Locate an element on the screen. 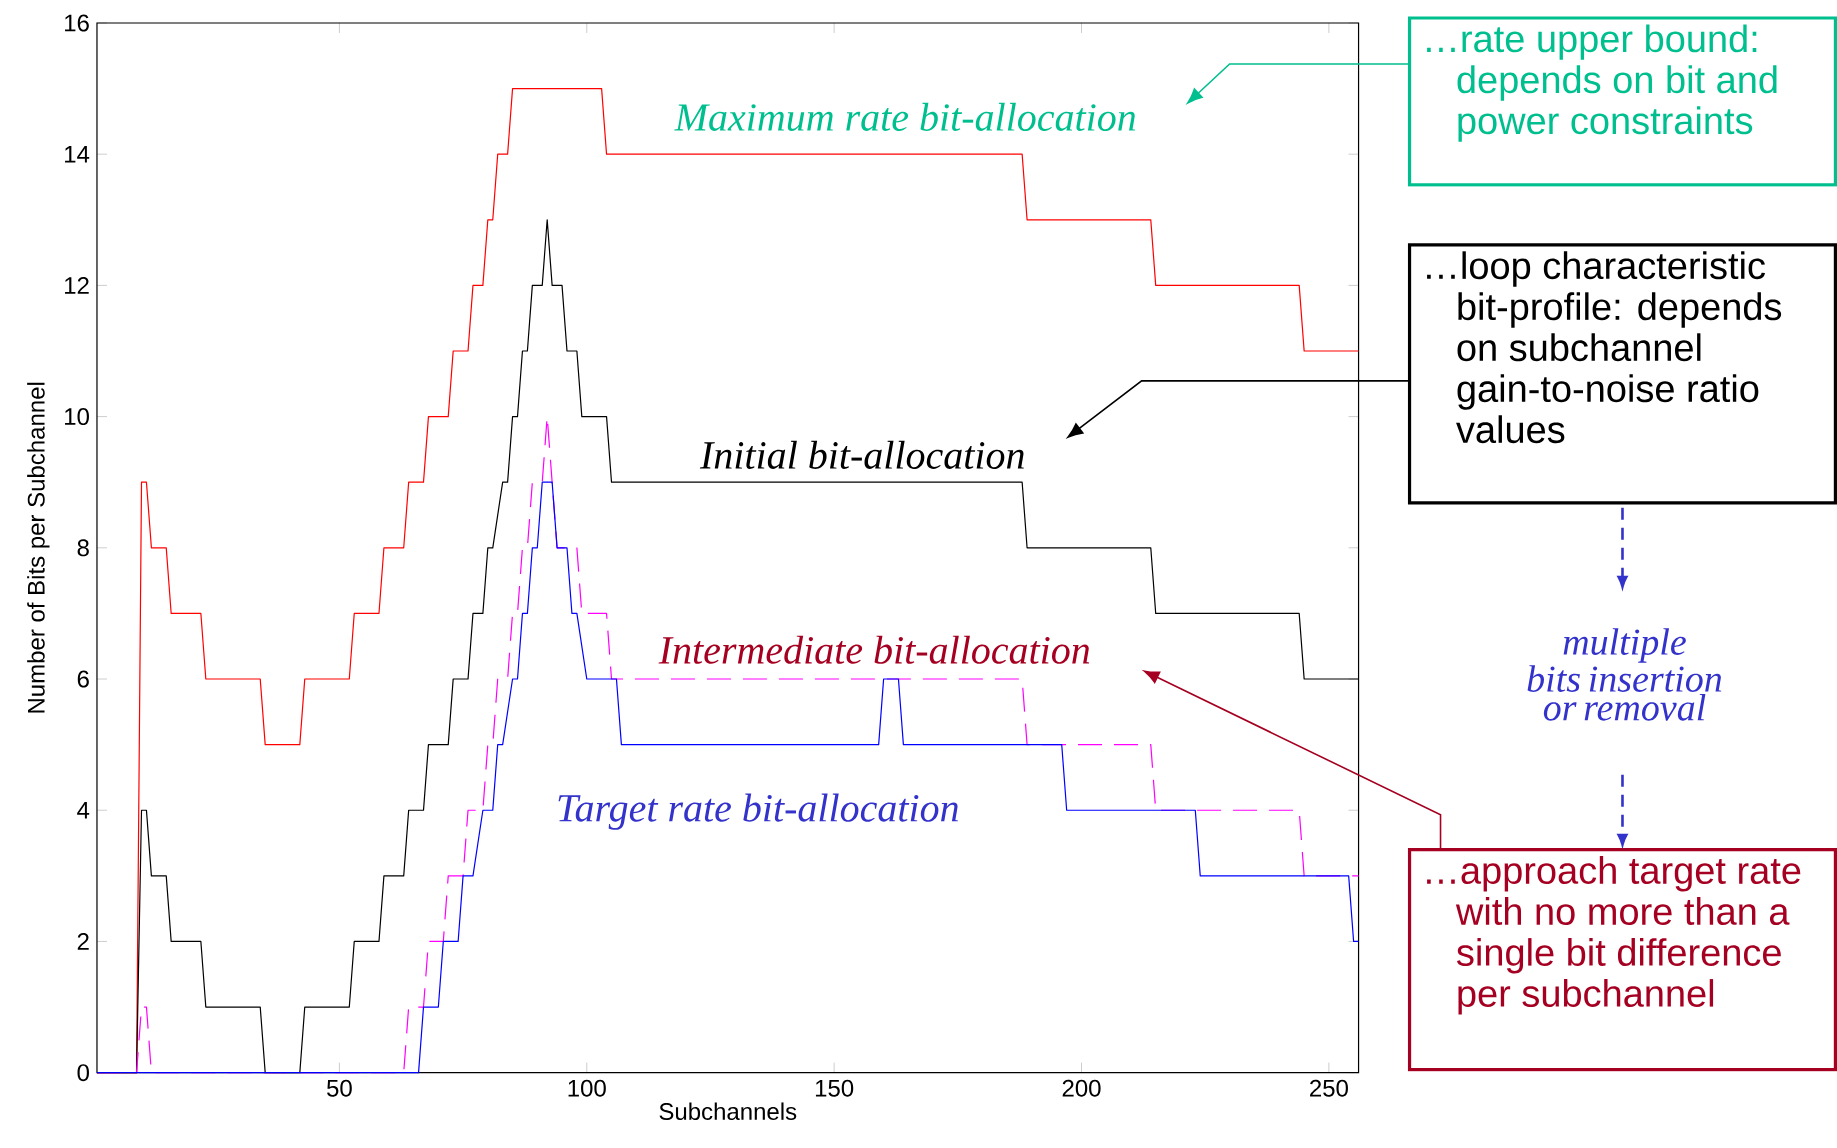 The width and height of the screenshot is (1837, 1148). y-tick-label: 10 is located at coordinates (77, 417).